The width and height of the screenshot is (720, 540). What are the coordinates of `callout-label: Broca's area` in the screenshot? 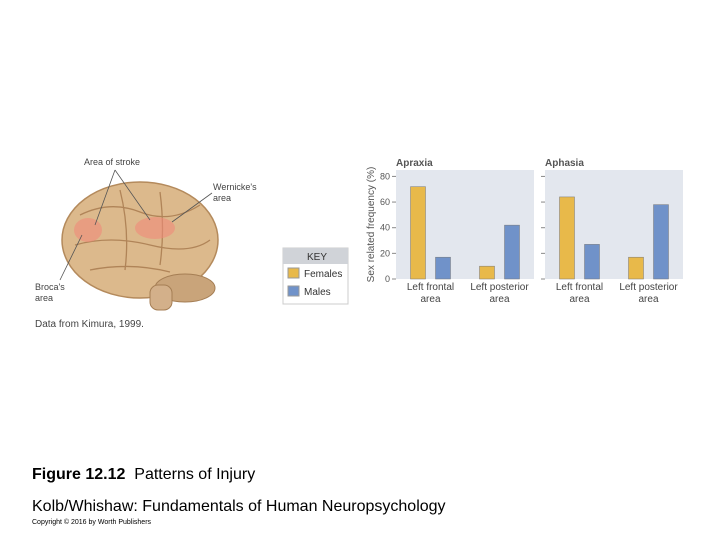 It's located at (50, 292).